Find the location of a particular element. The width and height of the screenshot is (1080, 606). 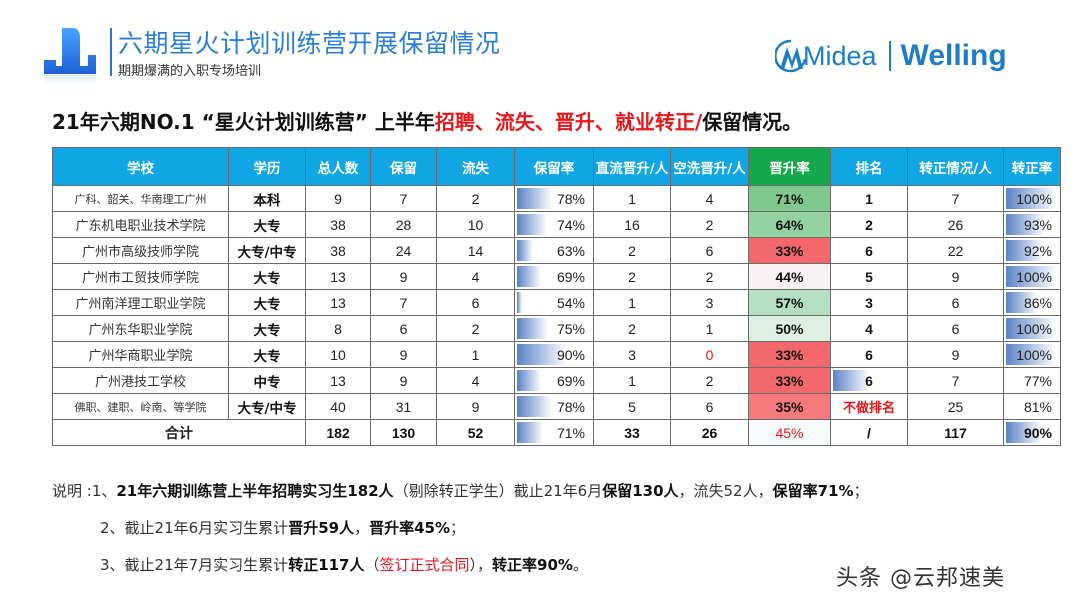

rank-cell: 6 is located at coordinates (869, 354).